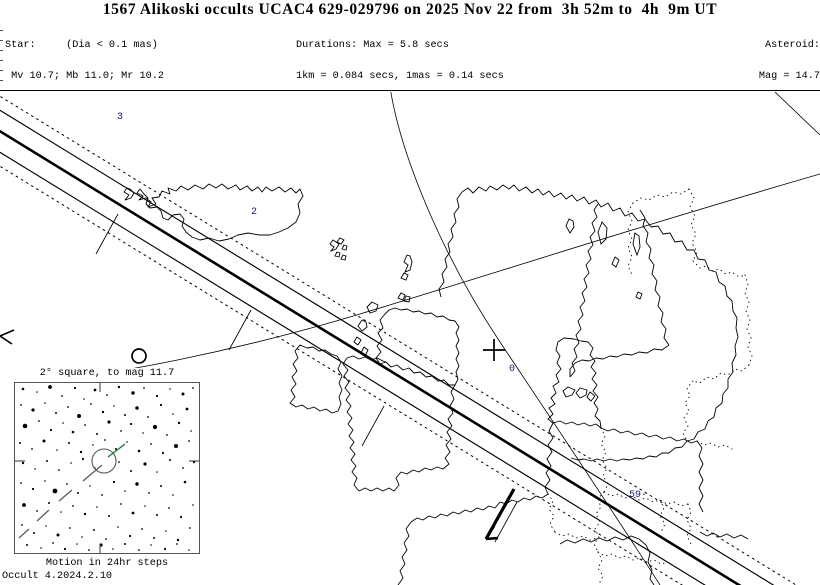  I want to click on asteroid-line-0: Asteroid:, so click(792, 45).